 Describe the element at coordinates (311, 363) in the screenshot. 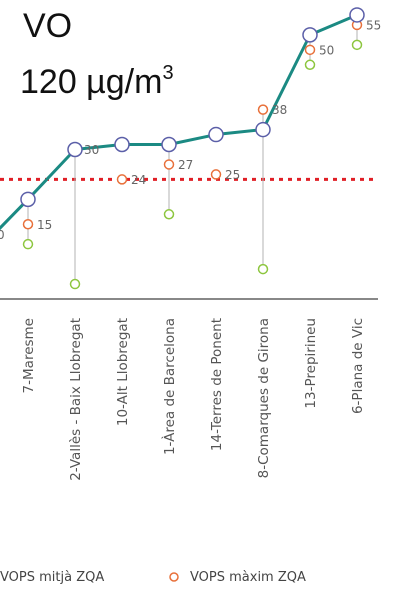

I see `category-label: 13-Prepirineu` at that location.